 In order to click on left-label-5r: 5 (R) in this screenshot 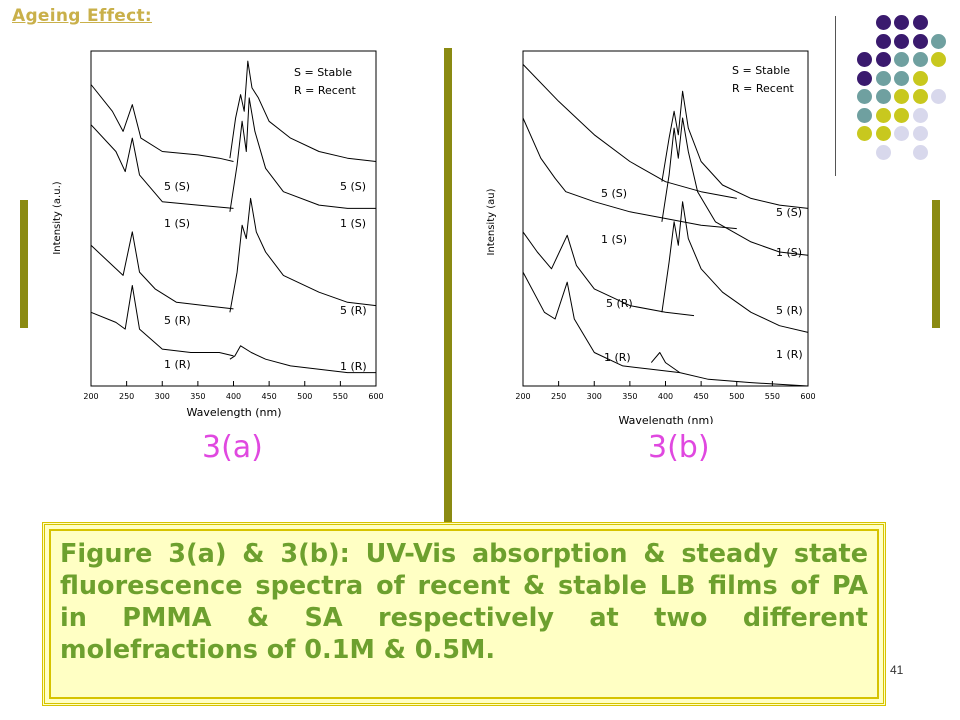, I will do `click(619, 303)`.